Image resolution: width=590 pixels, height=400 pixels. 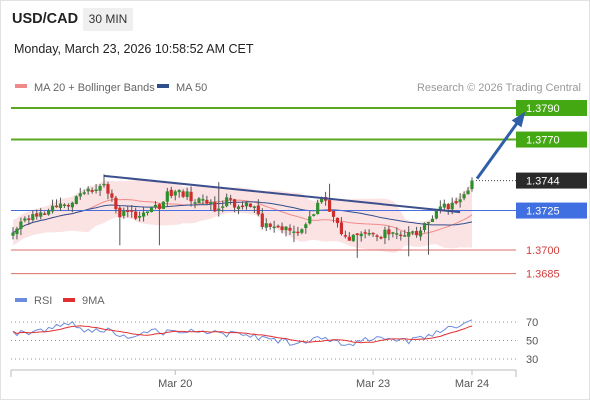 I want to click on rsi-ma-line, so click(x=242, y=334).